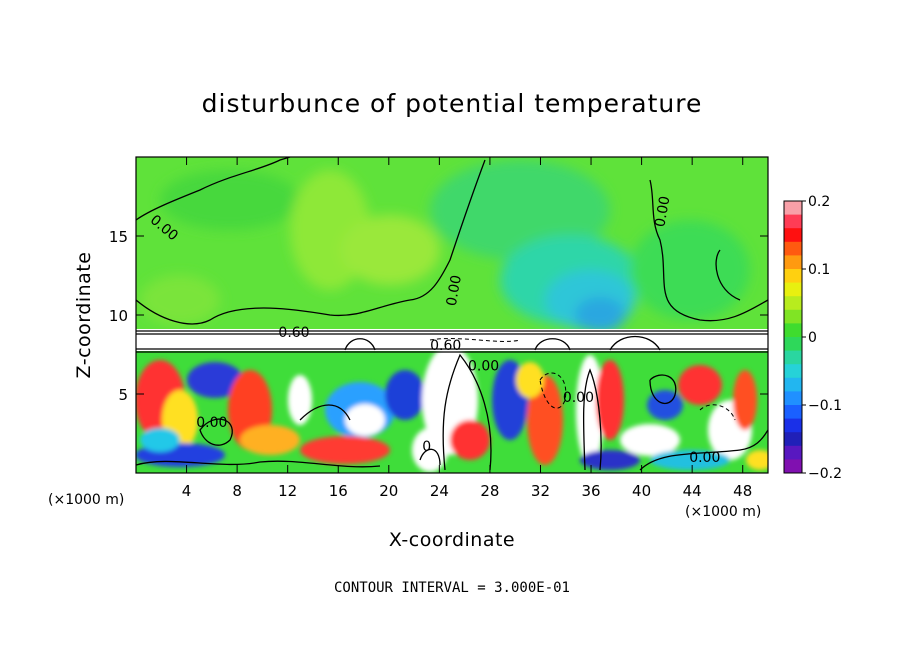 The width and height of the screenshot is (904, 654). Describe the element at coordinates (287, 491) in the screenshot. I see `x-tick-label: 12` at that location.